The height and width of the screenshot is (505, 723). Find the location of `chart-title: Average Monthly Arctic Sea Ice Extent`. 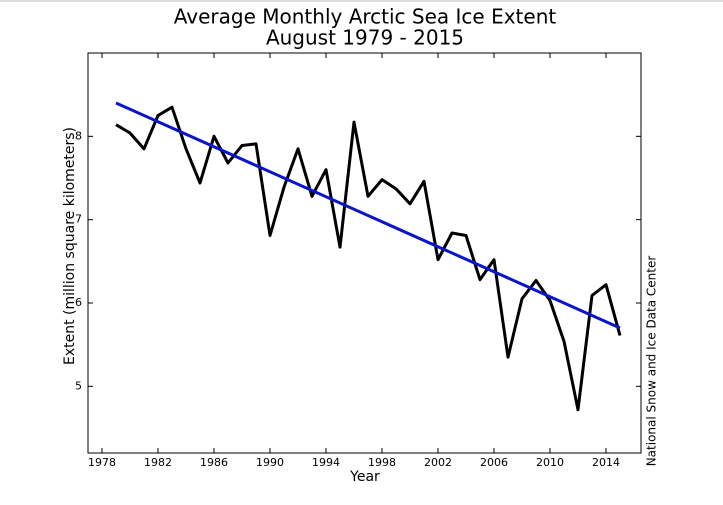

chart-title: Average Monthly Arctic Sea Ice Extent is located at coordinates (365, 17).